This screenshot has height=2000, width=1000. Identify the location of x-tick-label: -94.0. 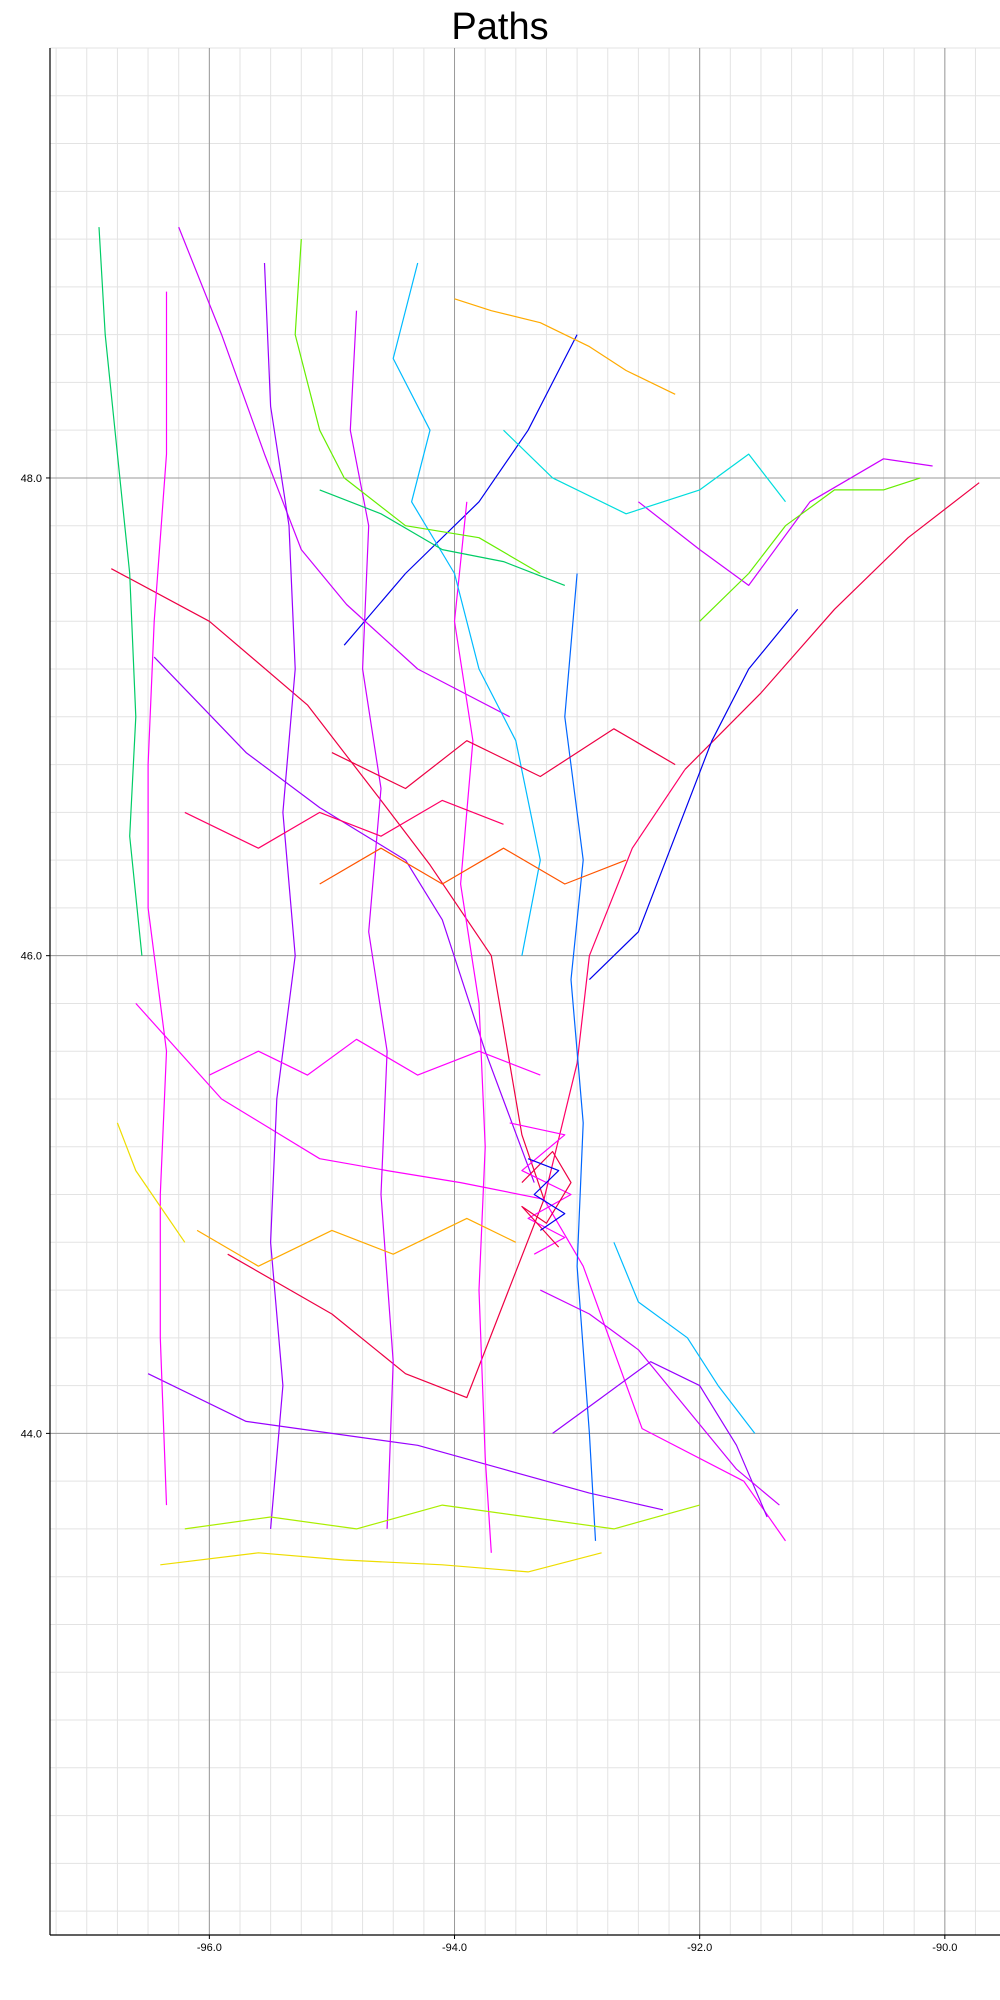
(454, 1948).